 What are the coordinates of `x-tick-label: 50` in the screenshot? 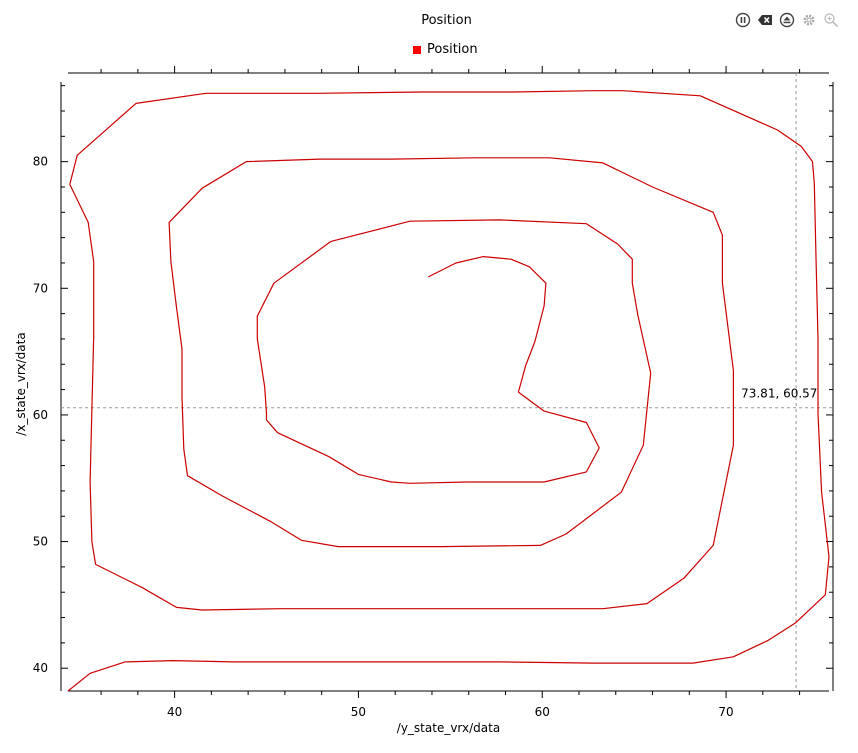 It's located at (358, 712).